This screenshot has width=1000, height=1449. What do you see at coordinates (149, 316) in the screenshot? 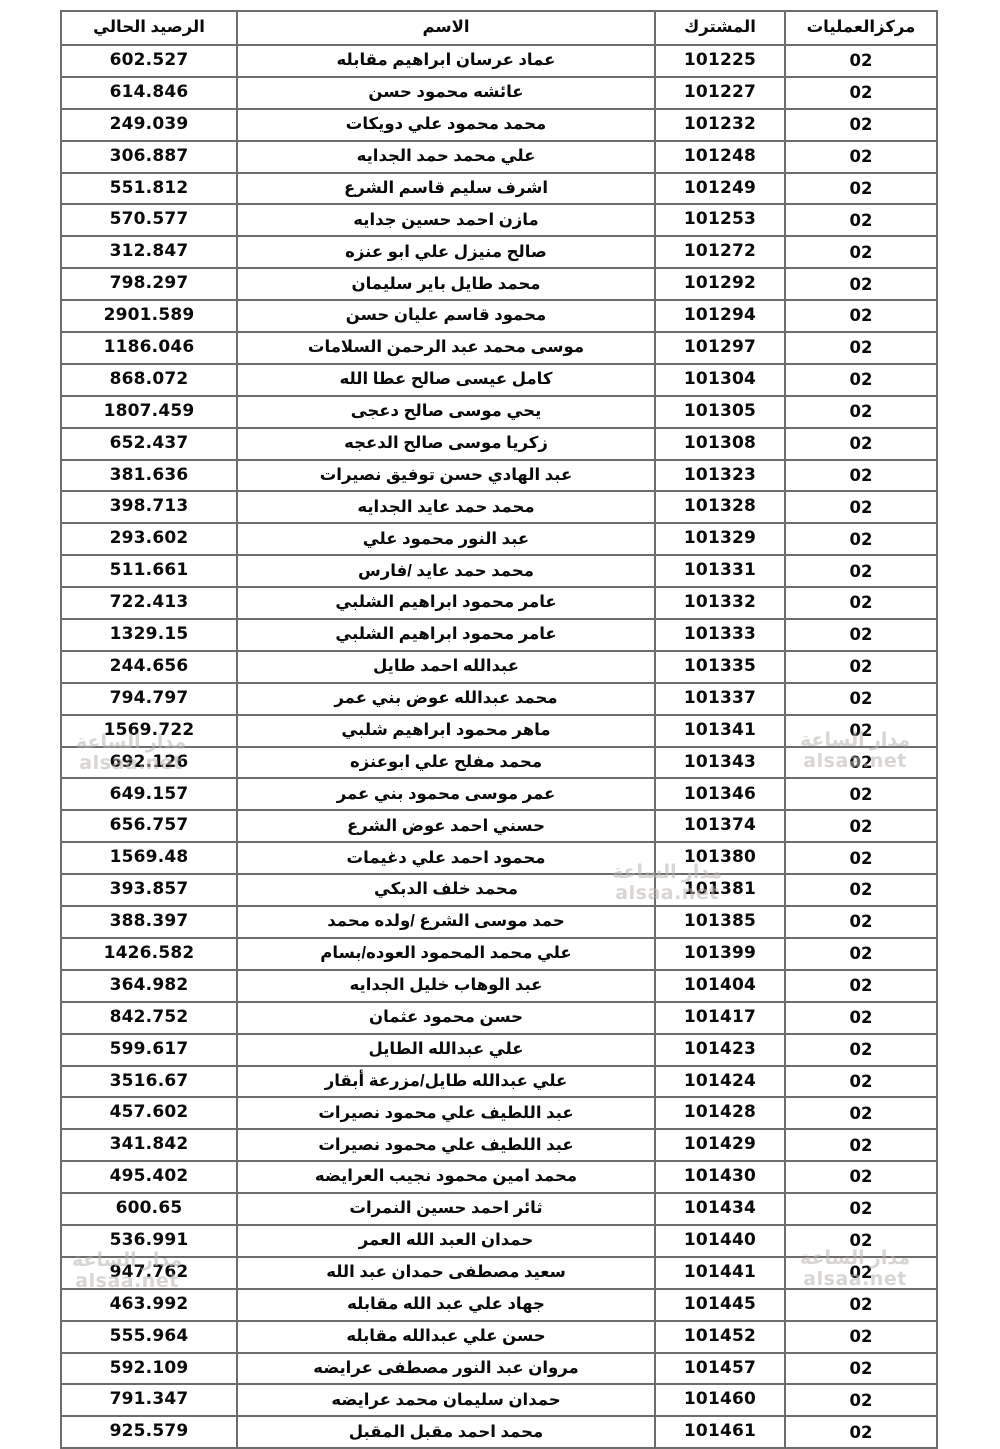
I see `cell-balance: 2901.589` at bounding box center [149, 316].